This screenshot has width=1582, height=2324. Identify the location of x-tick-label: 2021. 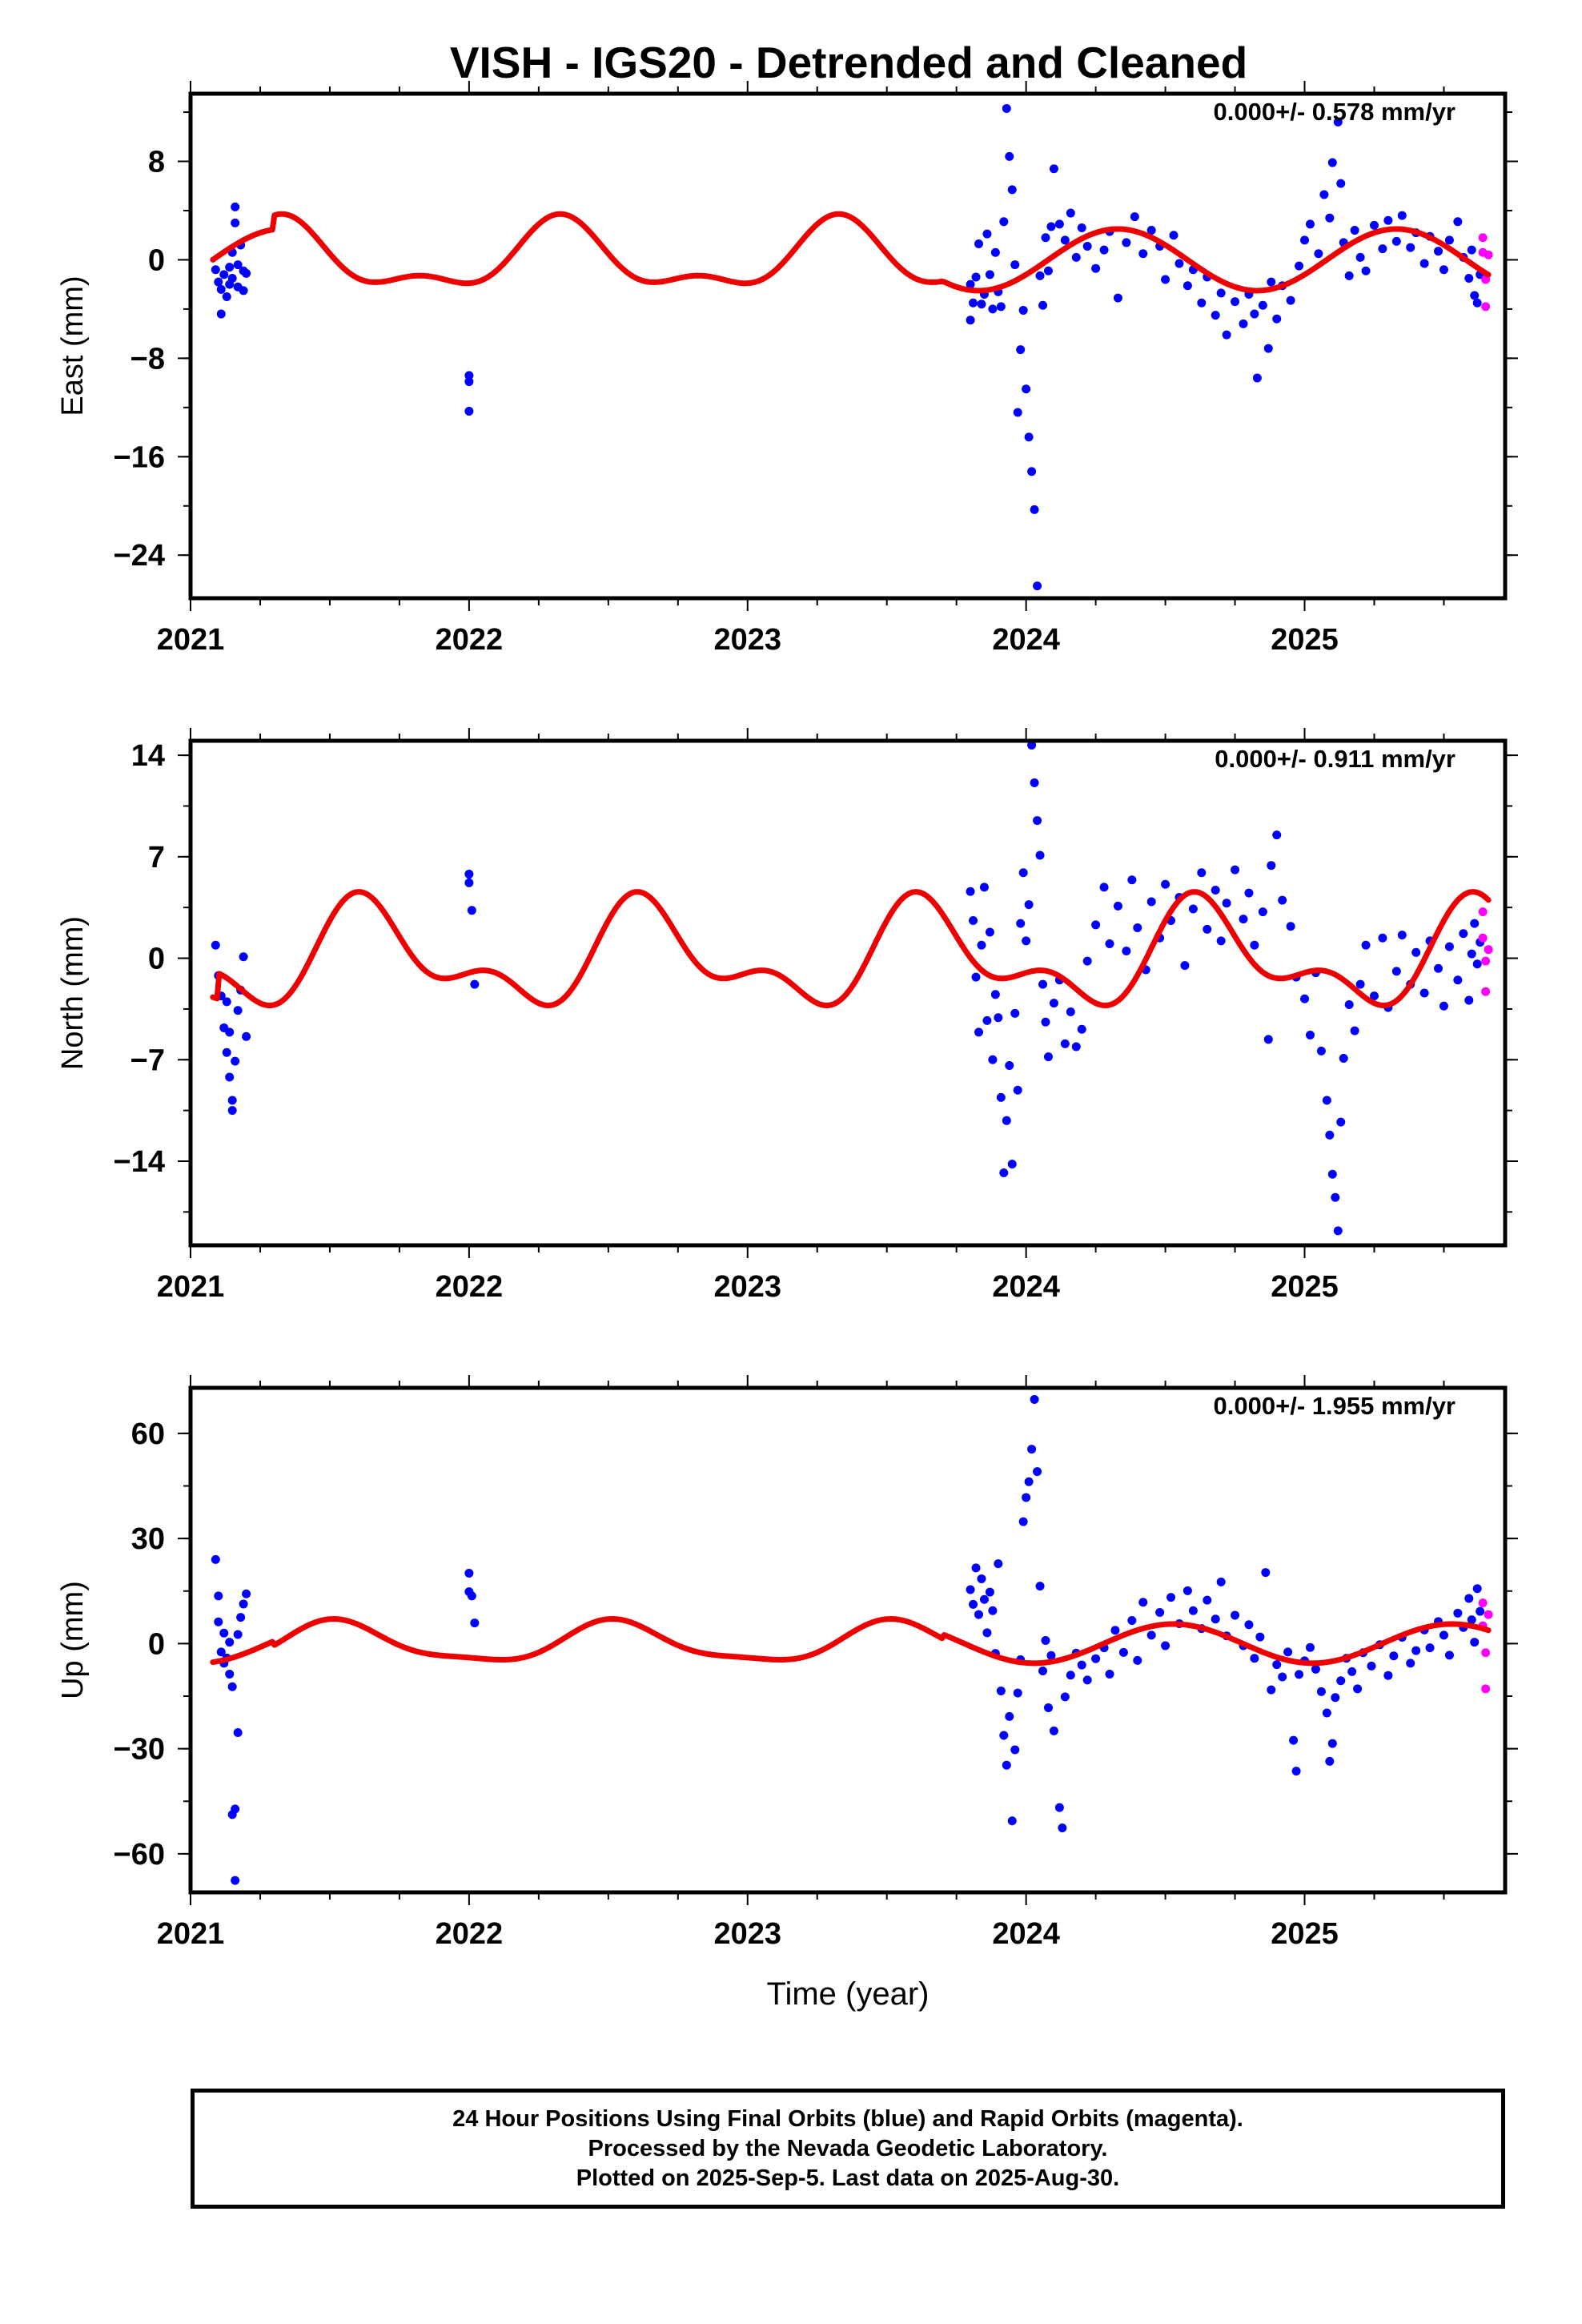
(191, 640).